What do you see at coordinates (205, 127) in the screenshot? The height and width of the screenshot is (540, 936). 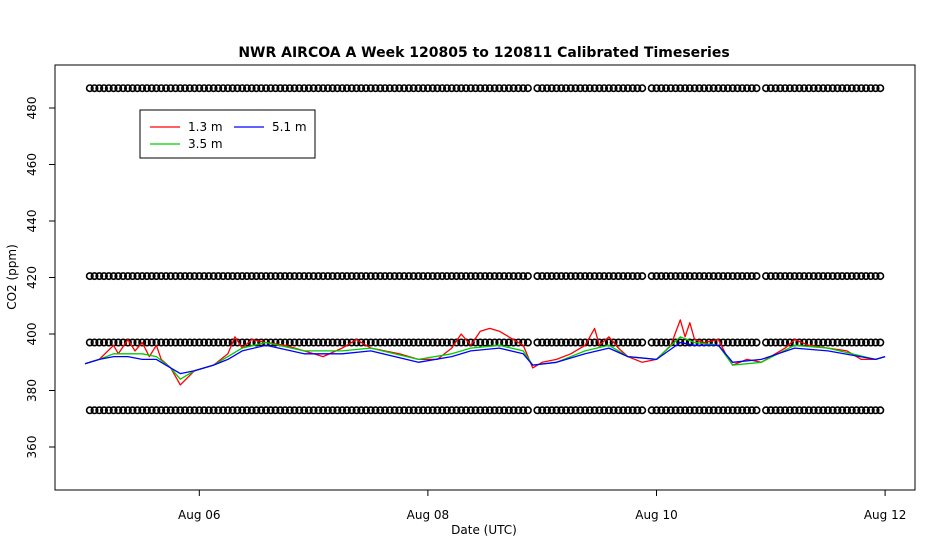 I see `legend-label-1-3m: 1.3 m` at bounding box center [205, 127].